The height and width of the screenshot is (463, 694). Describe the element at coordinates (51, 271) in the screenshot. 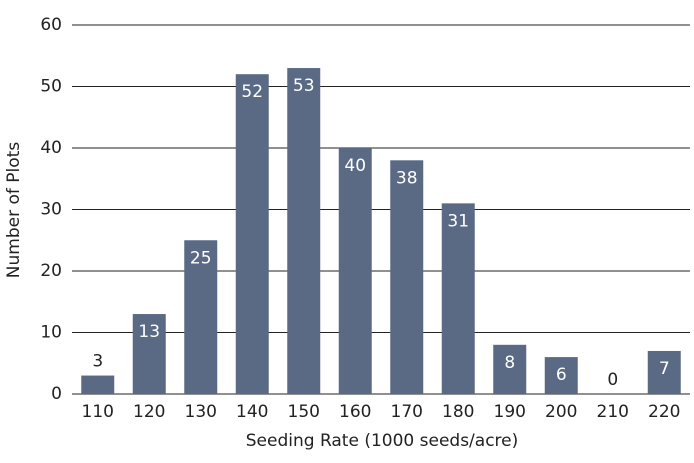

I see `y-tick-label: 20` at that location.